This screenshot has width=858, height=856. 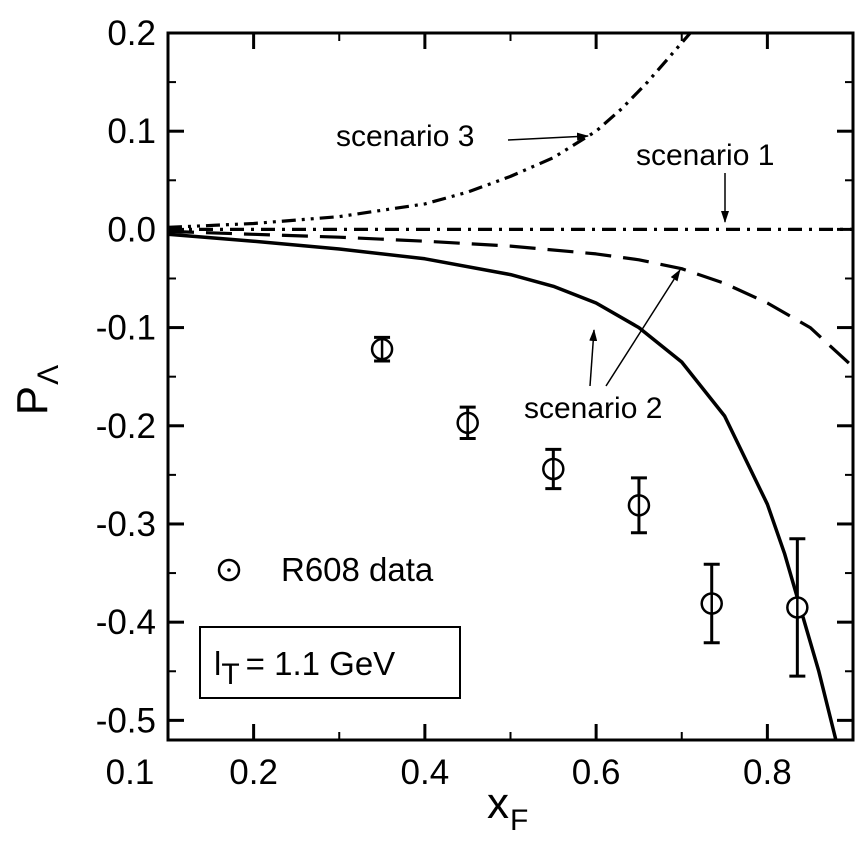 What do you see at coordinates (519, 820) in the screenshot?
I see `x-axis-title-sub: F` at bounding box center [519, 820].